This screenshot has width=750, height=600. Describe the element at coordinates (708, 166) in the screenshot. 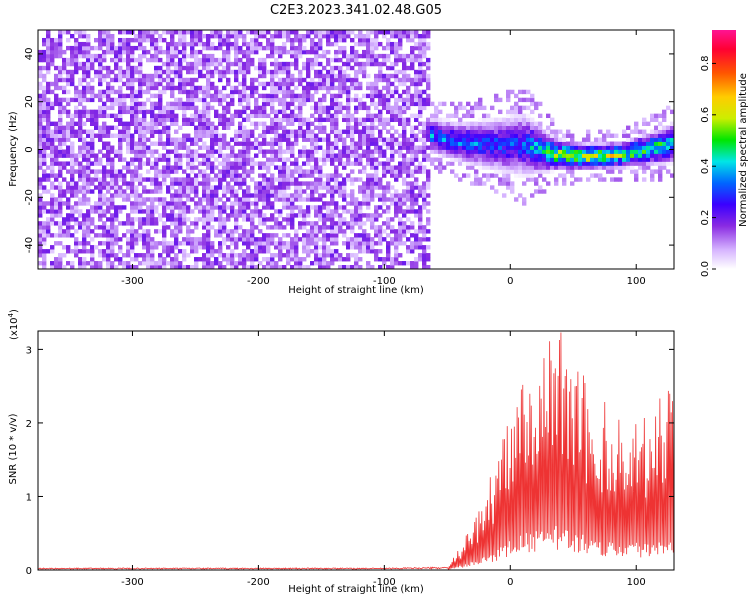

I see `colorbar-ticks: 0.00.20.40.60.8` at that location.